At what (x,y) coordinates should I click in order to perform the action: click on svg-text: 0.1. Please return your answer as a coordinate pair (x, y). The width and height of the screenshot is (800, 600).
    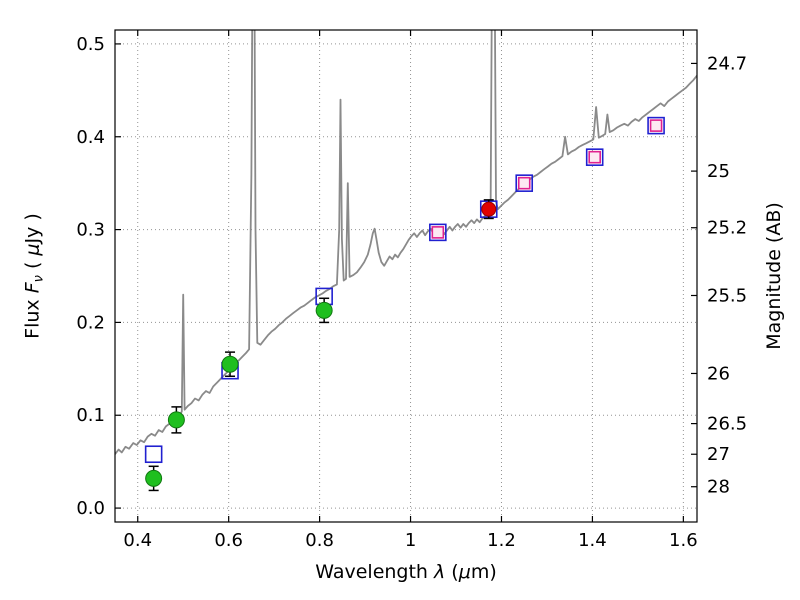
    Looking at the image, I should click on (90, 415).